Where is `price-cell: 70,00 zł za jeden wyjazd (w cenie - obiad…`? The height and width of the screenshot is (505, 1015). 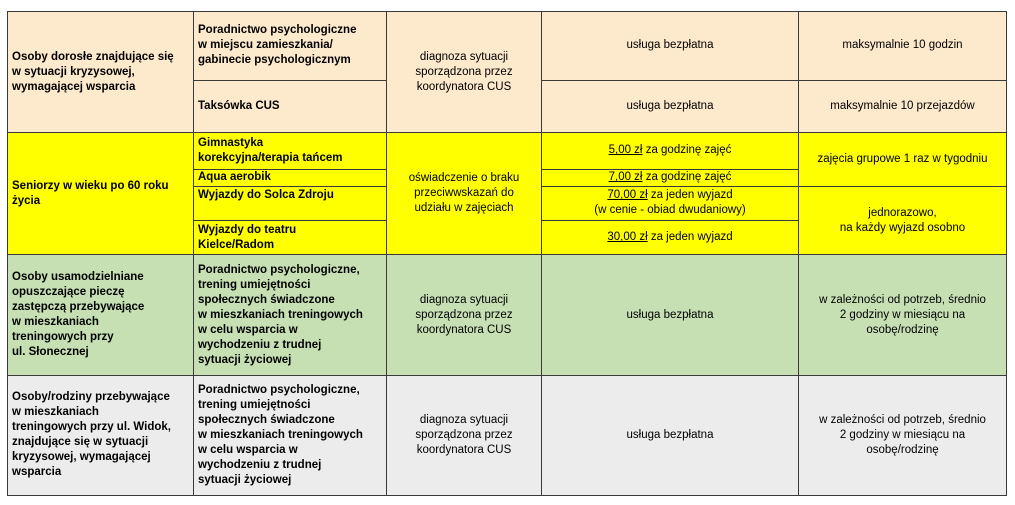 price-cell: 70,00 zł za jeden wyjazd (w cenie - obiad… is located at coordinates (670, 203).